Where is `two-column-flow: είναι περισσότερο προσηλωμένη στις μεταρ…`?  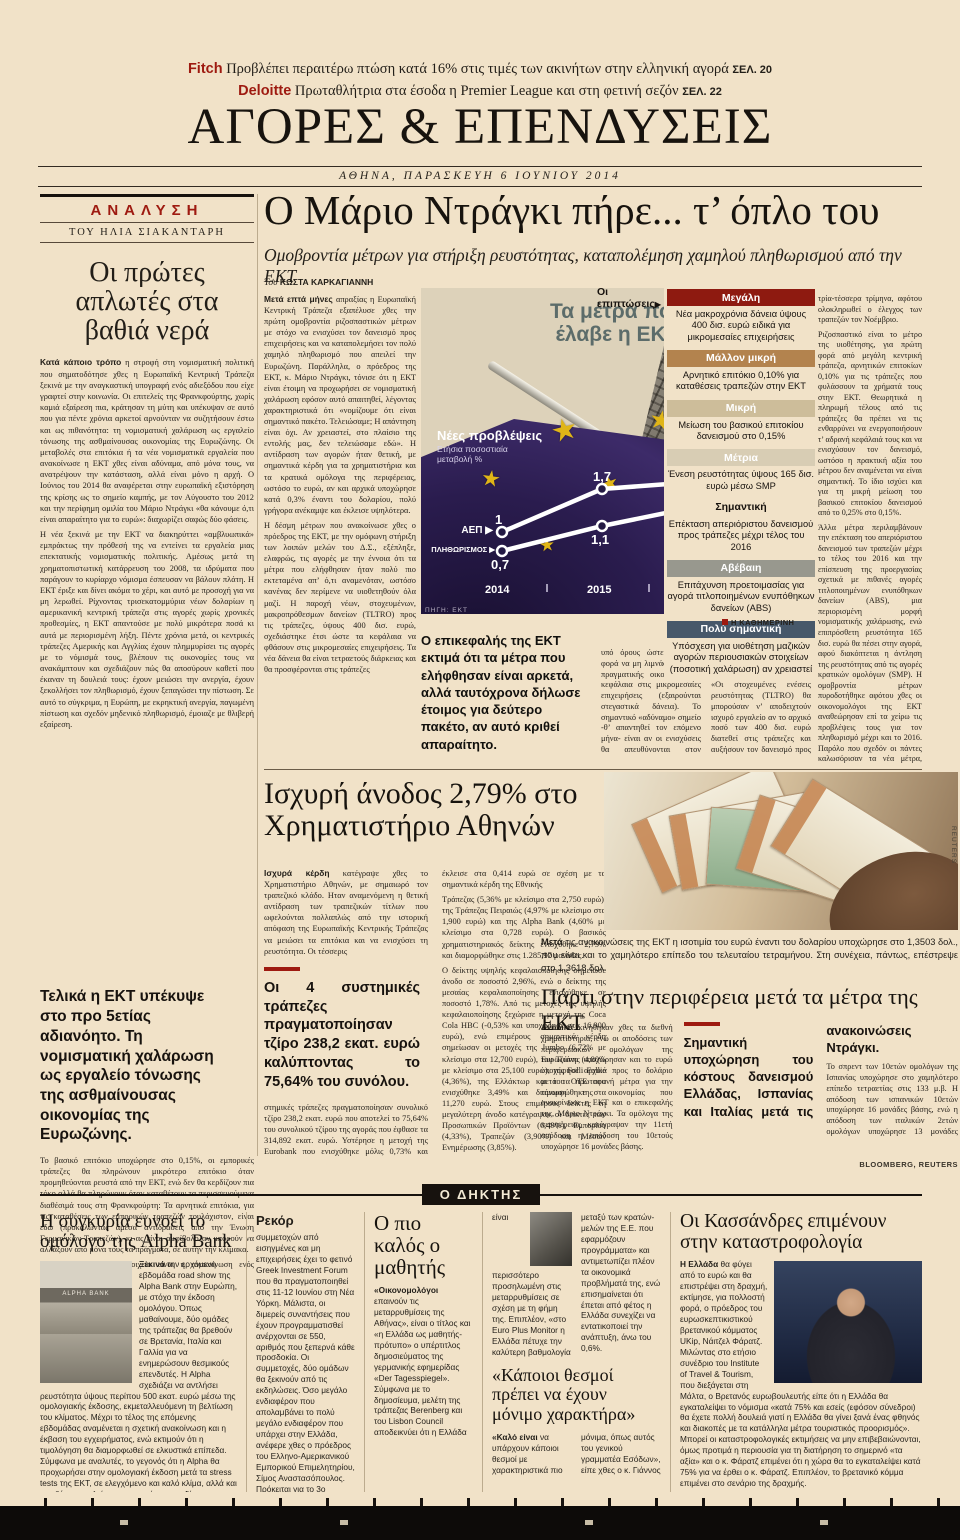
two-column-flow: είναι περισσότερο προσηλωμένη στις μεταρ… is located at coordinates (576, 1348).